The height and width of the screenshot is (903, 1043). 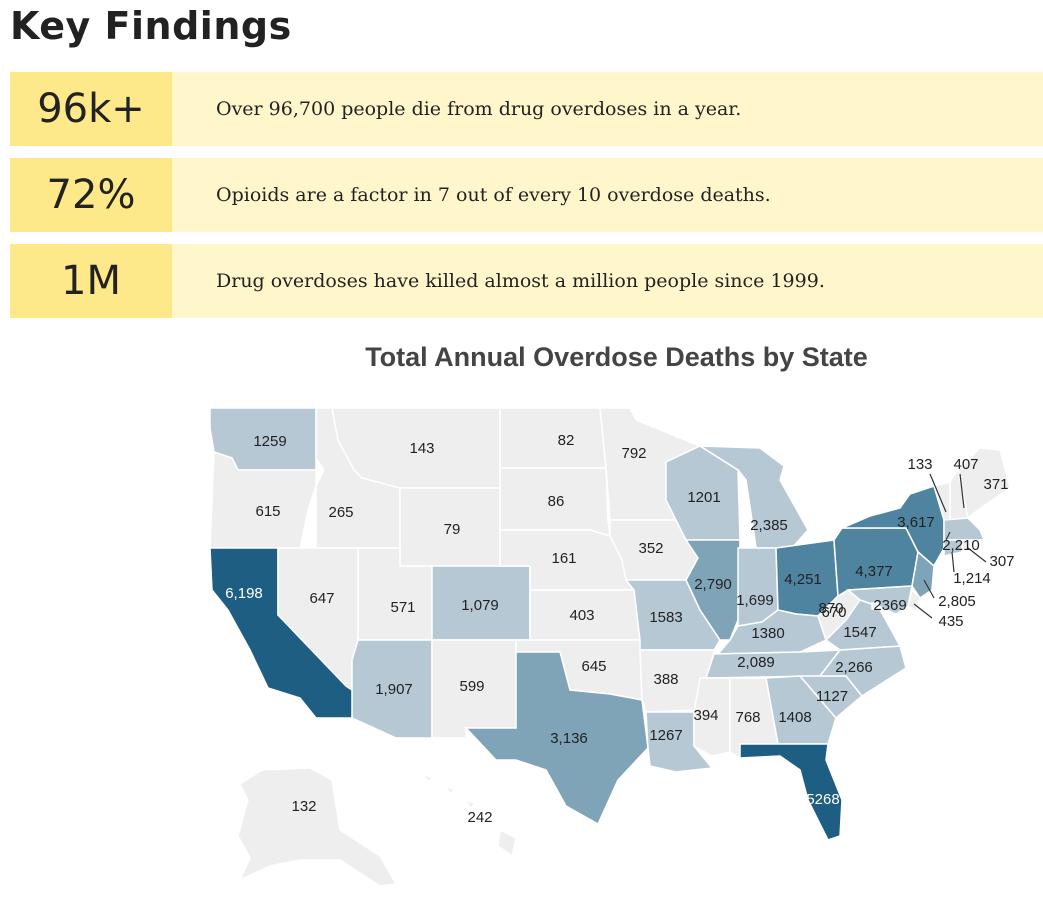 What do you see at coordinates (929, 589) in the screenshot?
I see `leader-line-nj` at bounding box center [929, 589].